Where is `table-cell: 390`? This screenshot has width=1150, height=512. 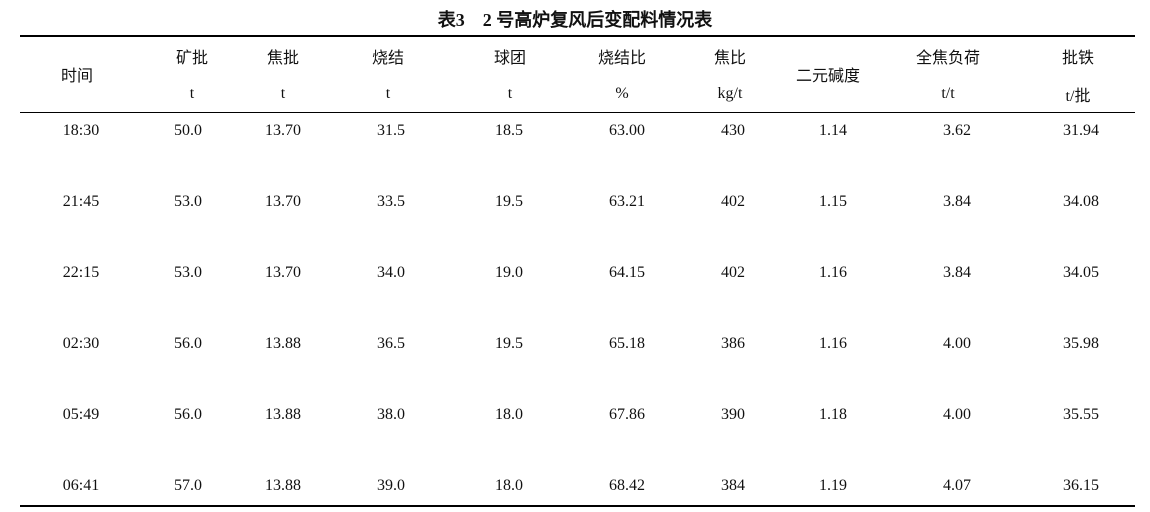 table-cell: 390 is located at coordinates (733, 414).